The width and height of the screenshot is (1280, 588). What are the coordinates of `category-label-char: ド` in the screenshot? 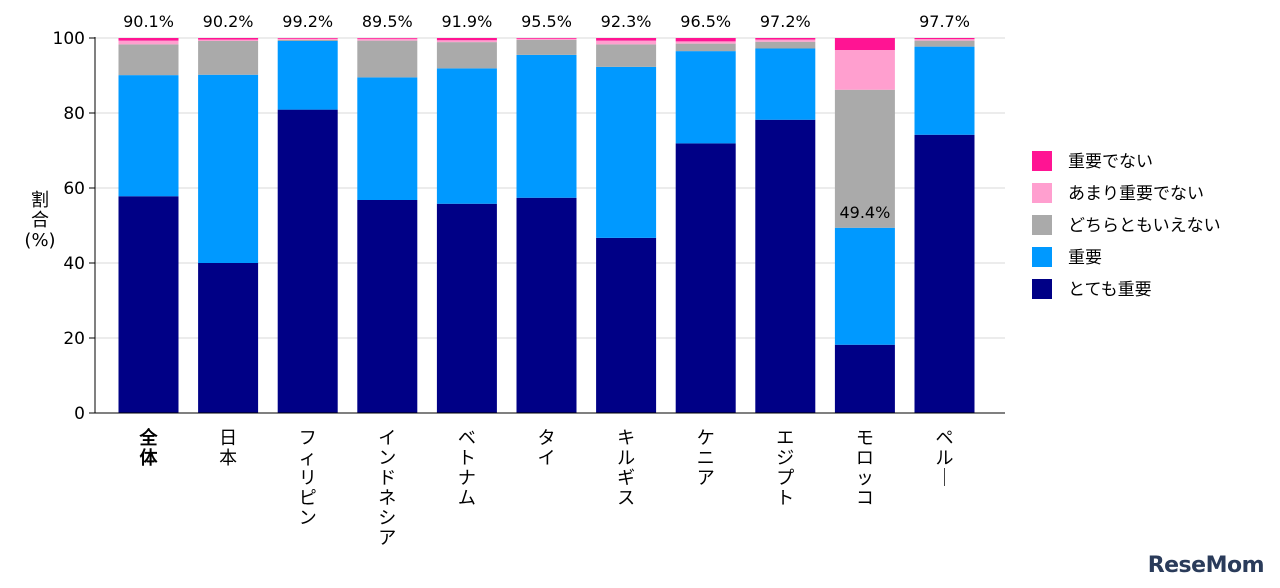 It's located at (387, 478).